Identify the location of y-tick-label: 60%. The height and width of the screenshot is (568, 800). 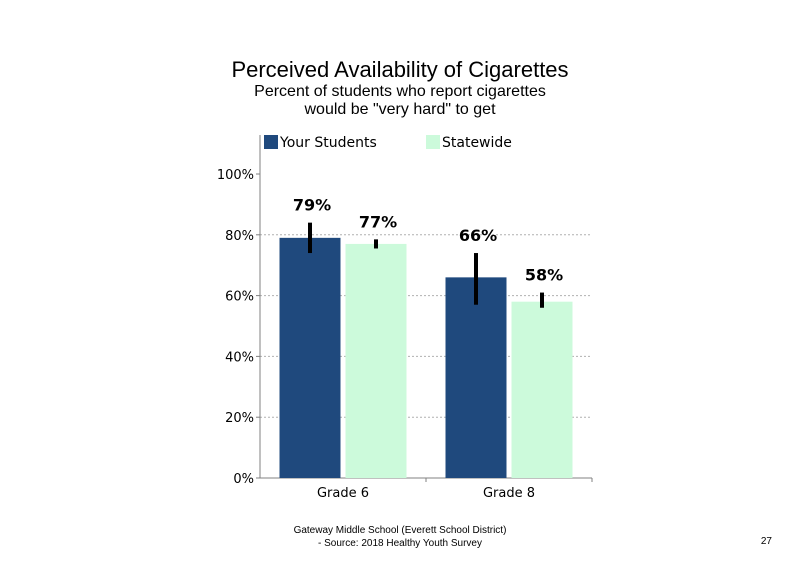
(239, 297).